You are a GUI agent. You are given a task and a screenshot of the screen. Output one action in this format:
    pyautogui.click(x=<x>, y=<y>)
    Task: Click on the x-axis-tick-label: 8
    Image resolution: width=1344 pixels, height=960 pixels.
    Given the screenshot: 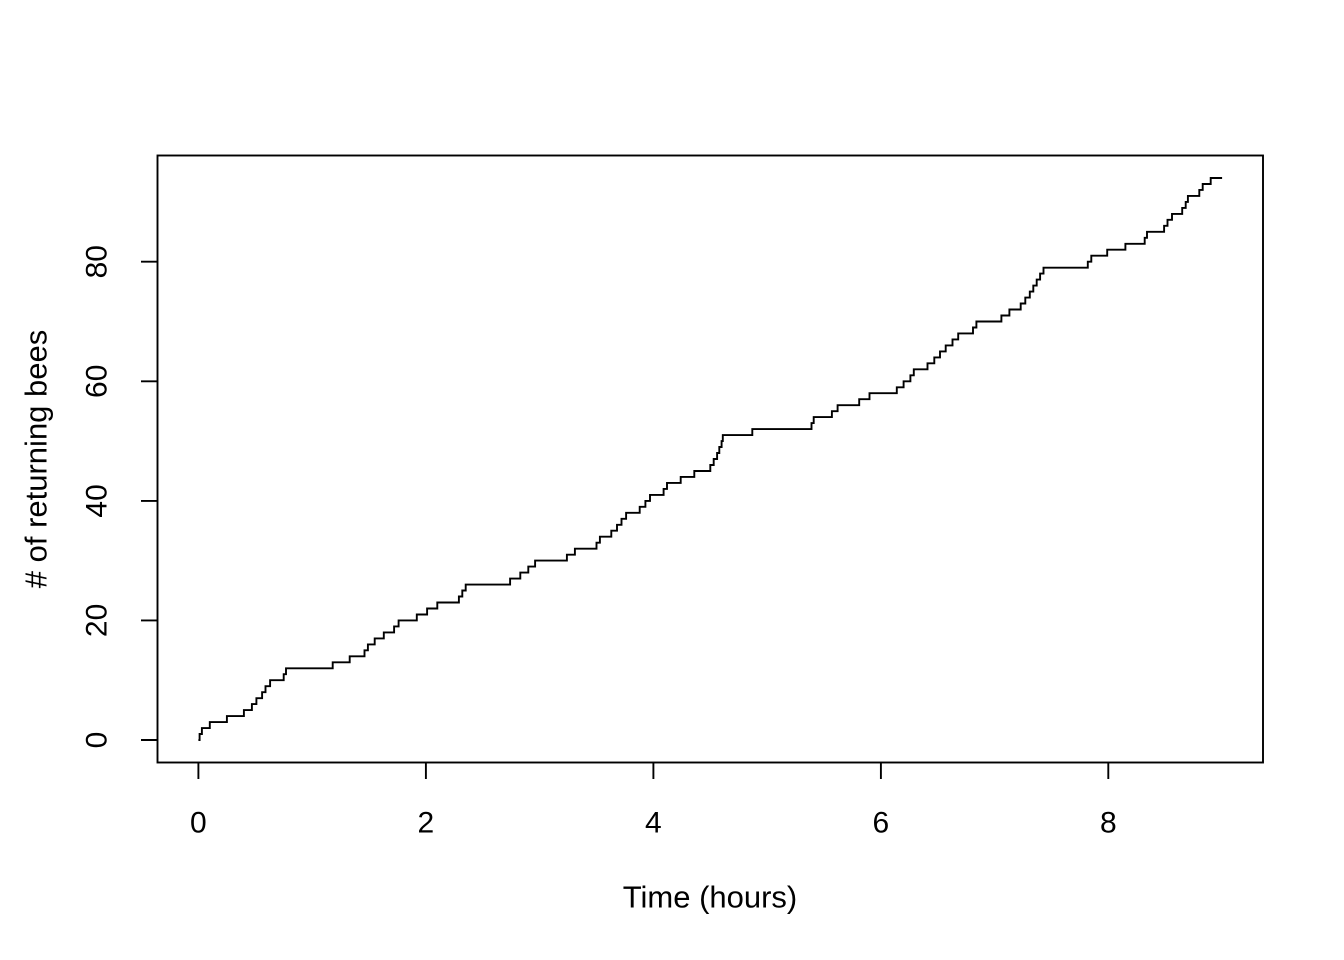 What is the action you would take?
    pyautogui.click(x=1108, y=823)
    